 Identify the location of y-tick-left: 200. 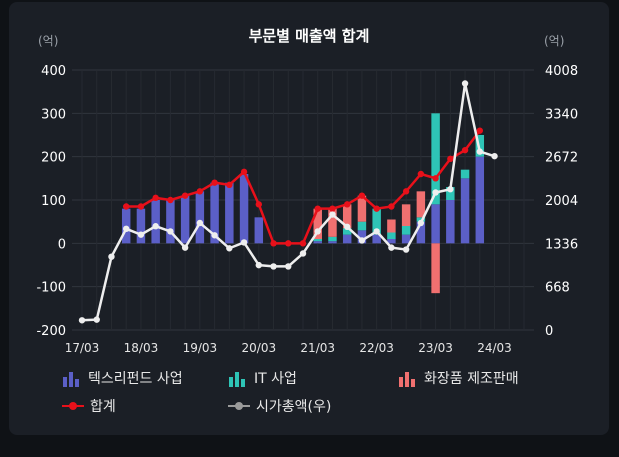
(53, 158).